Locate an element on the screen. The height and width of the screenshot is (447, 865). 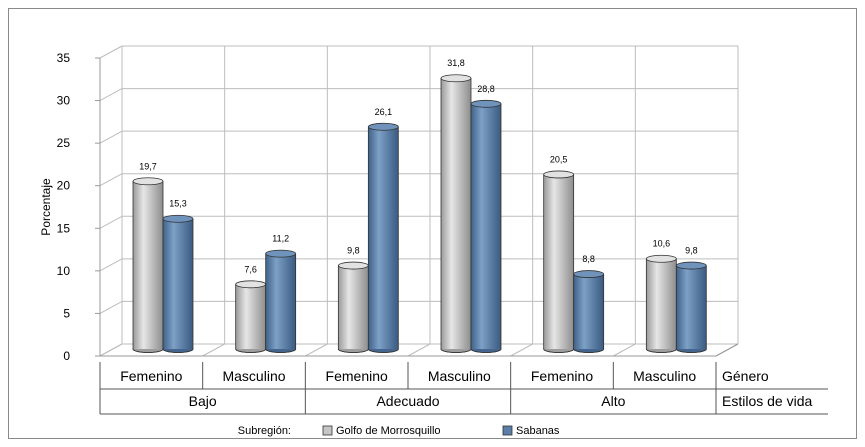
legend: Subregión: Golfo de Morrosquillo Sabanas is located at coordinates (399, 431).